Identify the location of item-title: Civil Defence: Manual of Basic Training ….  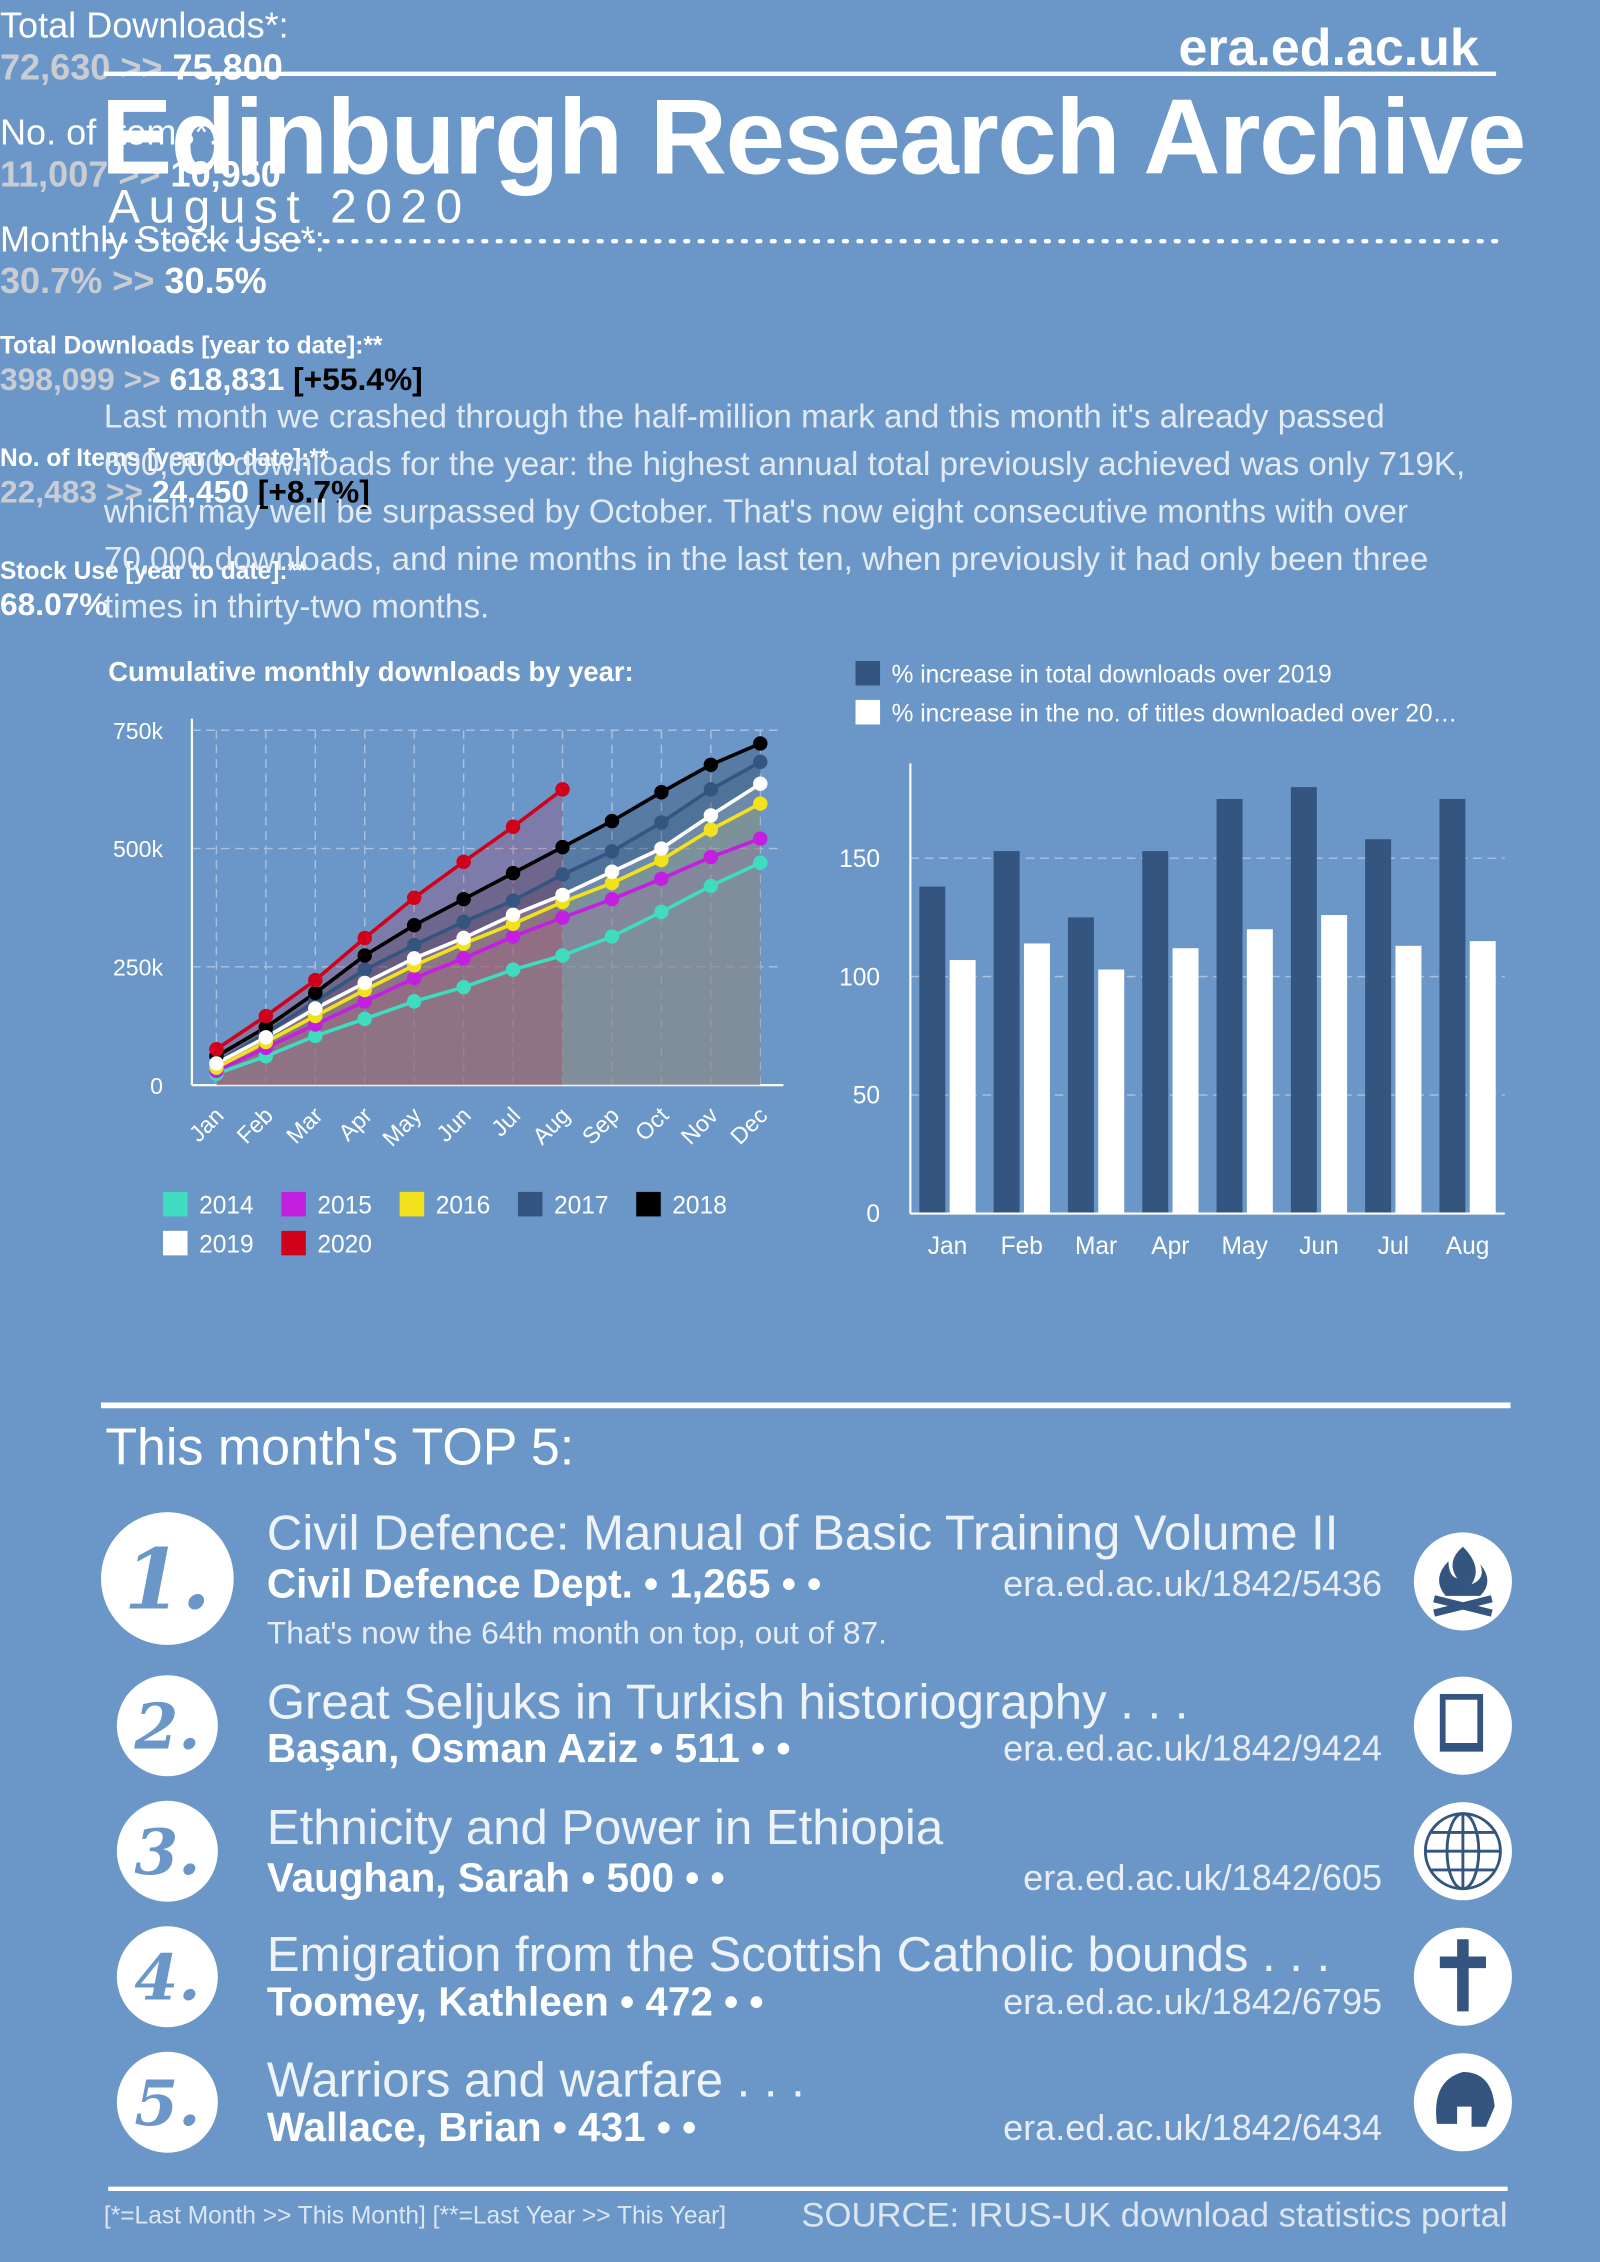
(802, 1534).